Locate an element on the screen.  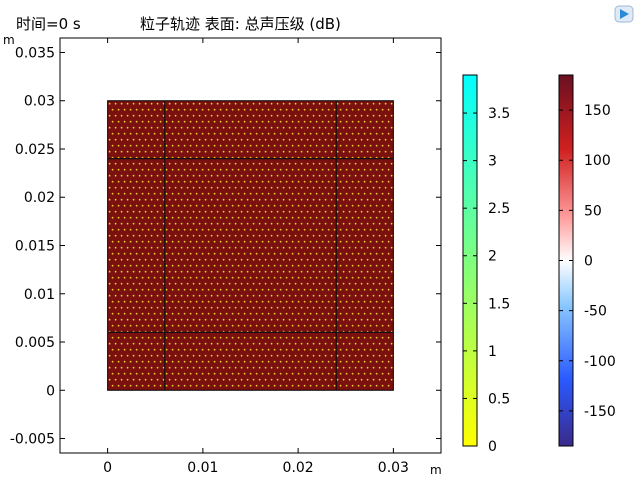
x-axis-unit: m is located at coordinates (436, 470).